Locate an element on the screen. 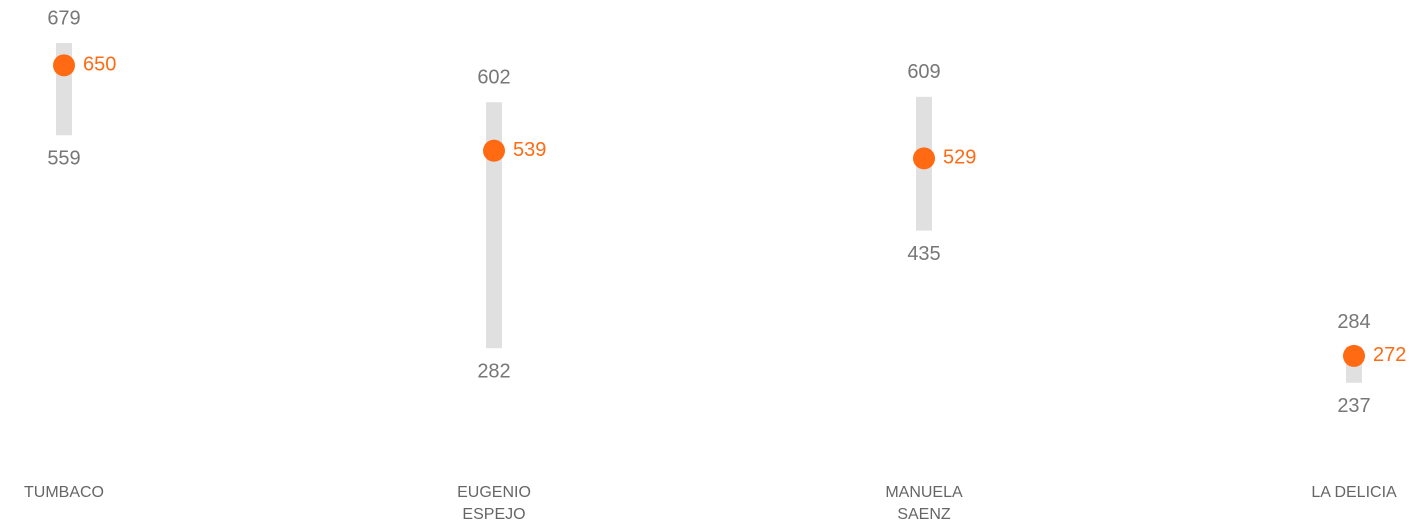  low-label: 435 is located at coordinates (923, 254).